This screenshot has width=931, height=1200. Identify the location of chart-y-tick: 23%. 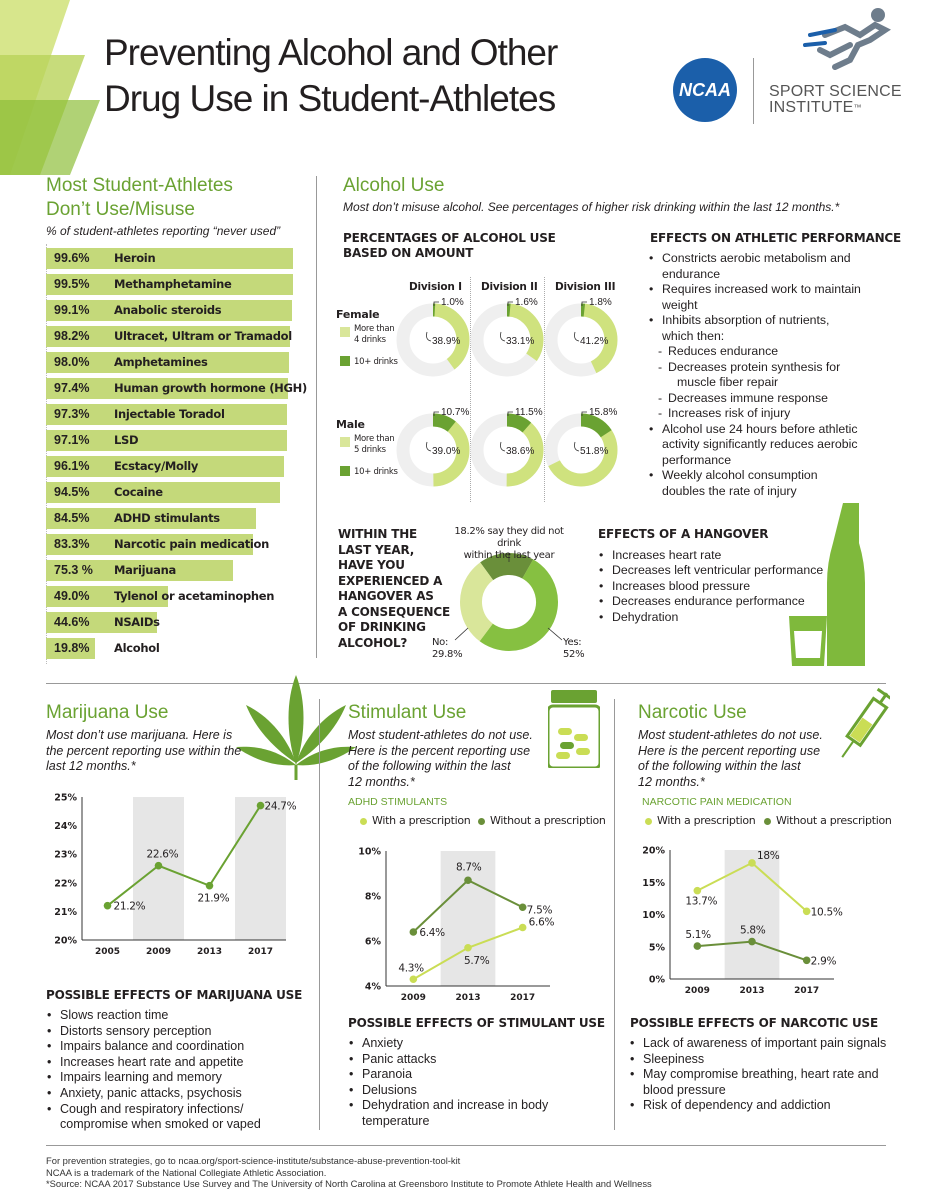
(65, 855).